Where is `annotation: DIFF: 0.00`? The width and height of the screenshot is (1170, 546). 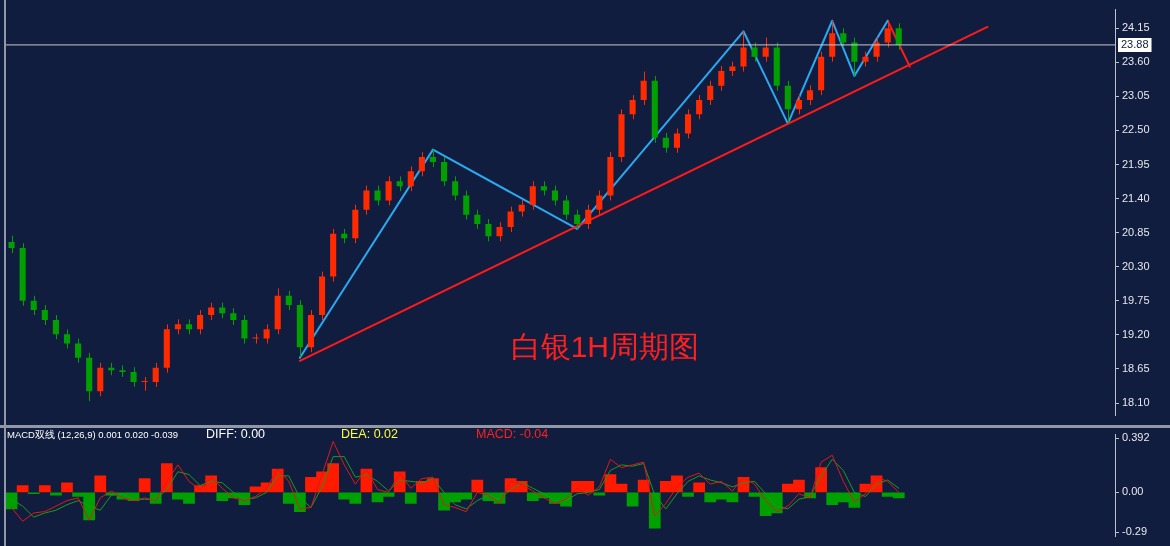
annotation: DIFF: 0.00 is located at coordinates (236, 434).